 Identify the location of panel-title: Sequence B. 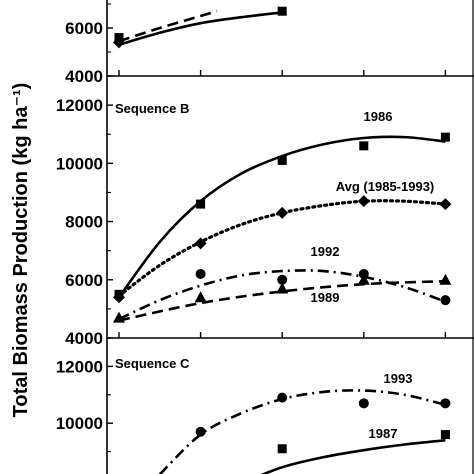
(152, 108).